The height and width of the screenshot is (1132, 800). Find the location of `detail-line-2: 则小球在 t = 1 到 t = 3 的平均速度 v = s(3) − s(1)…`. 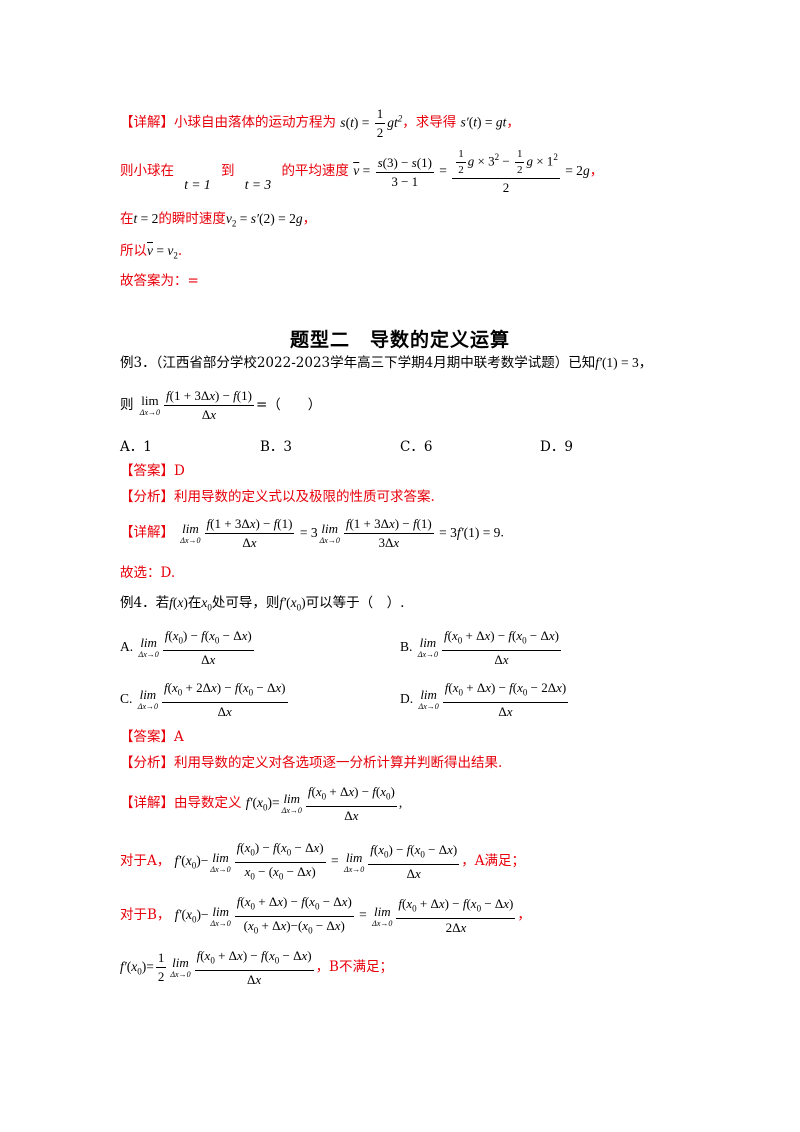

detail-line-2: 则小球在 t = 1 到 t = 3 的平均速度 v = s(3) − s(1)… is located at coordinates (362, 171).